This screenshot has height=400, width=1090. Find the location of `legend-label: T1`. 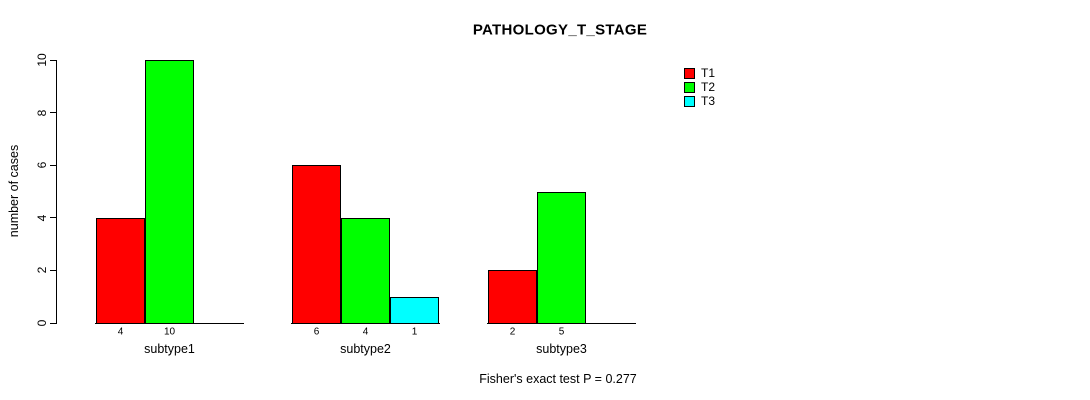

legend-label: T1 is located at coordinates (708, 73).